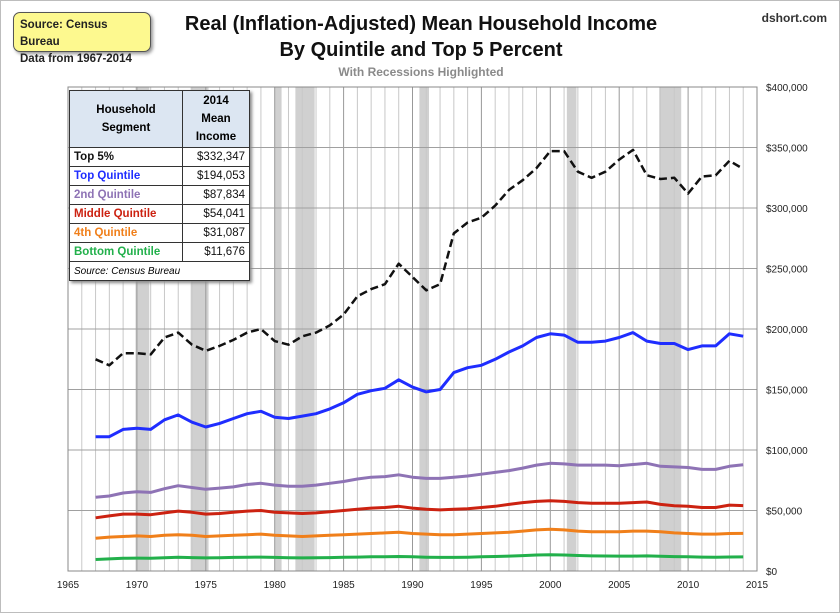 This screenshot has width=840, height=613. Describe the element at coordinates (419, 480) in the screenshot. I see `series-line-2nd-quintile` at that location.